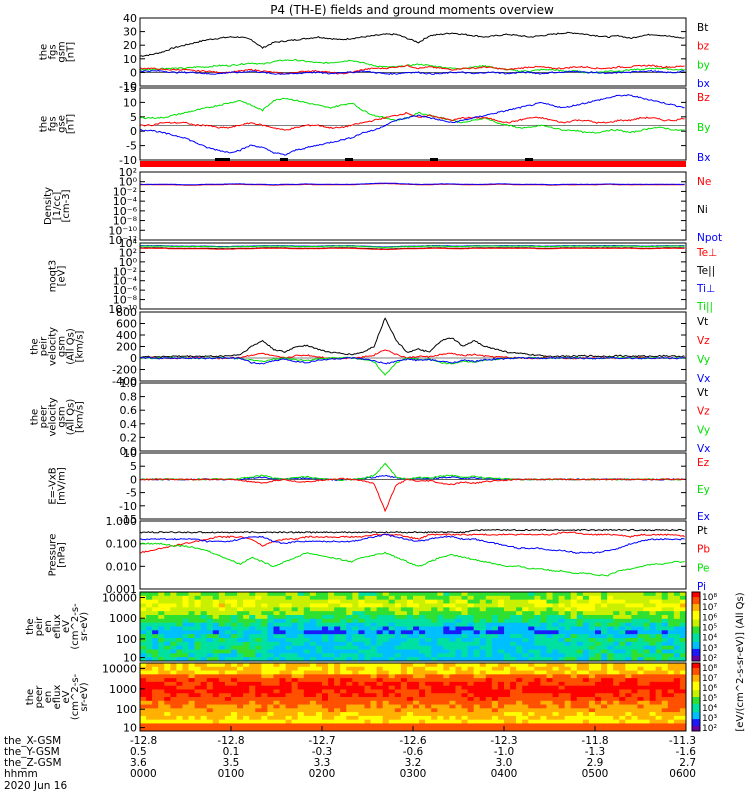  I want to click on panel-4-ylabel: moqt3[eV], so click(58, 276).